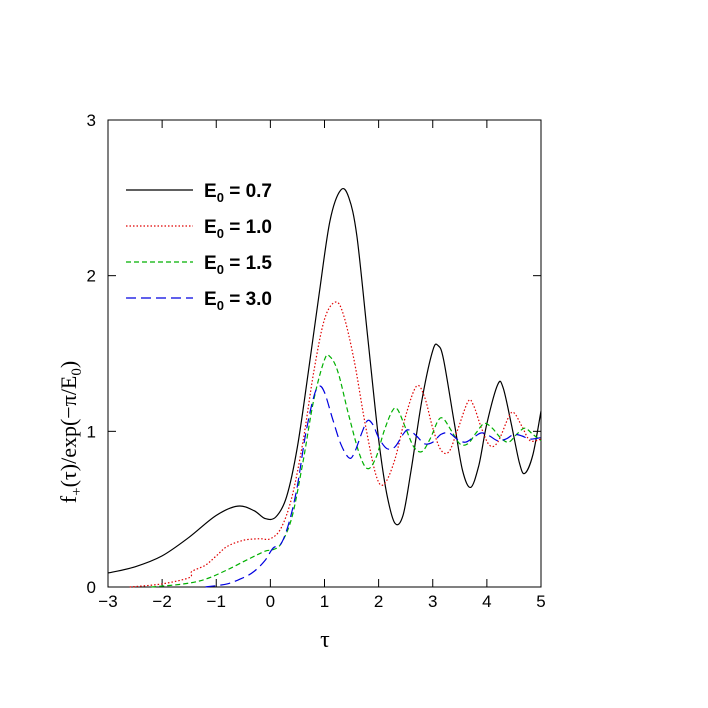 The image size is (708, 708). What do you see at coordinates (325, 640) in the screenshot?
I see `x-axis-label: τ` at bounding box center [325, 640].